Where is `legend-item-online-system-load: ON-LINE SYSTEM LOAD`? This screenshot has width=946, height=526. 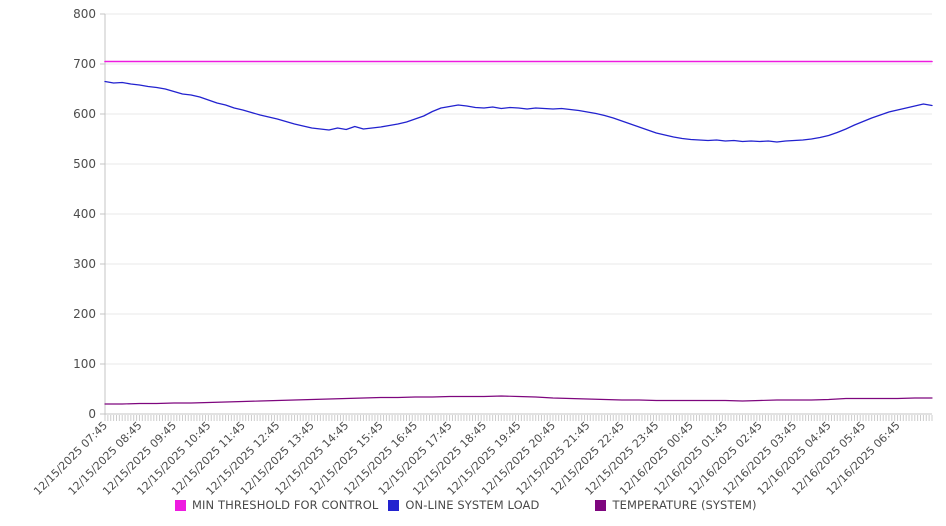
legend-item-online-system-load: ON-LINE SYSTEM LOAD is located at coordinates (463, 505).